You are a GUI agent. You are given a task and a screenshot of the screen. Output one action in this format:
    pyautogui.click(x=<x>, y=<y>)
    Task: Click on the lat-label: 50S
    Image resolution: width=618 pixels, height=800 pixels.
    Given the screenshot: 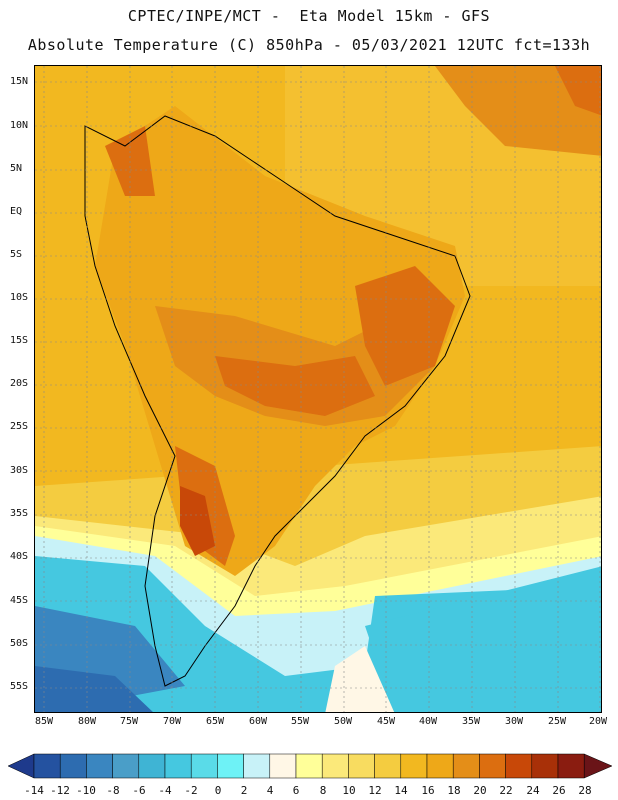 What is the action you would take?
    pyautogui.click(x=19, y=643)
    